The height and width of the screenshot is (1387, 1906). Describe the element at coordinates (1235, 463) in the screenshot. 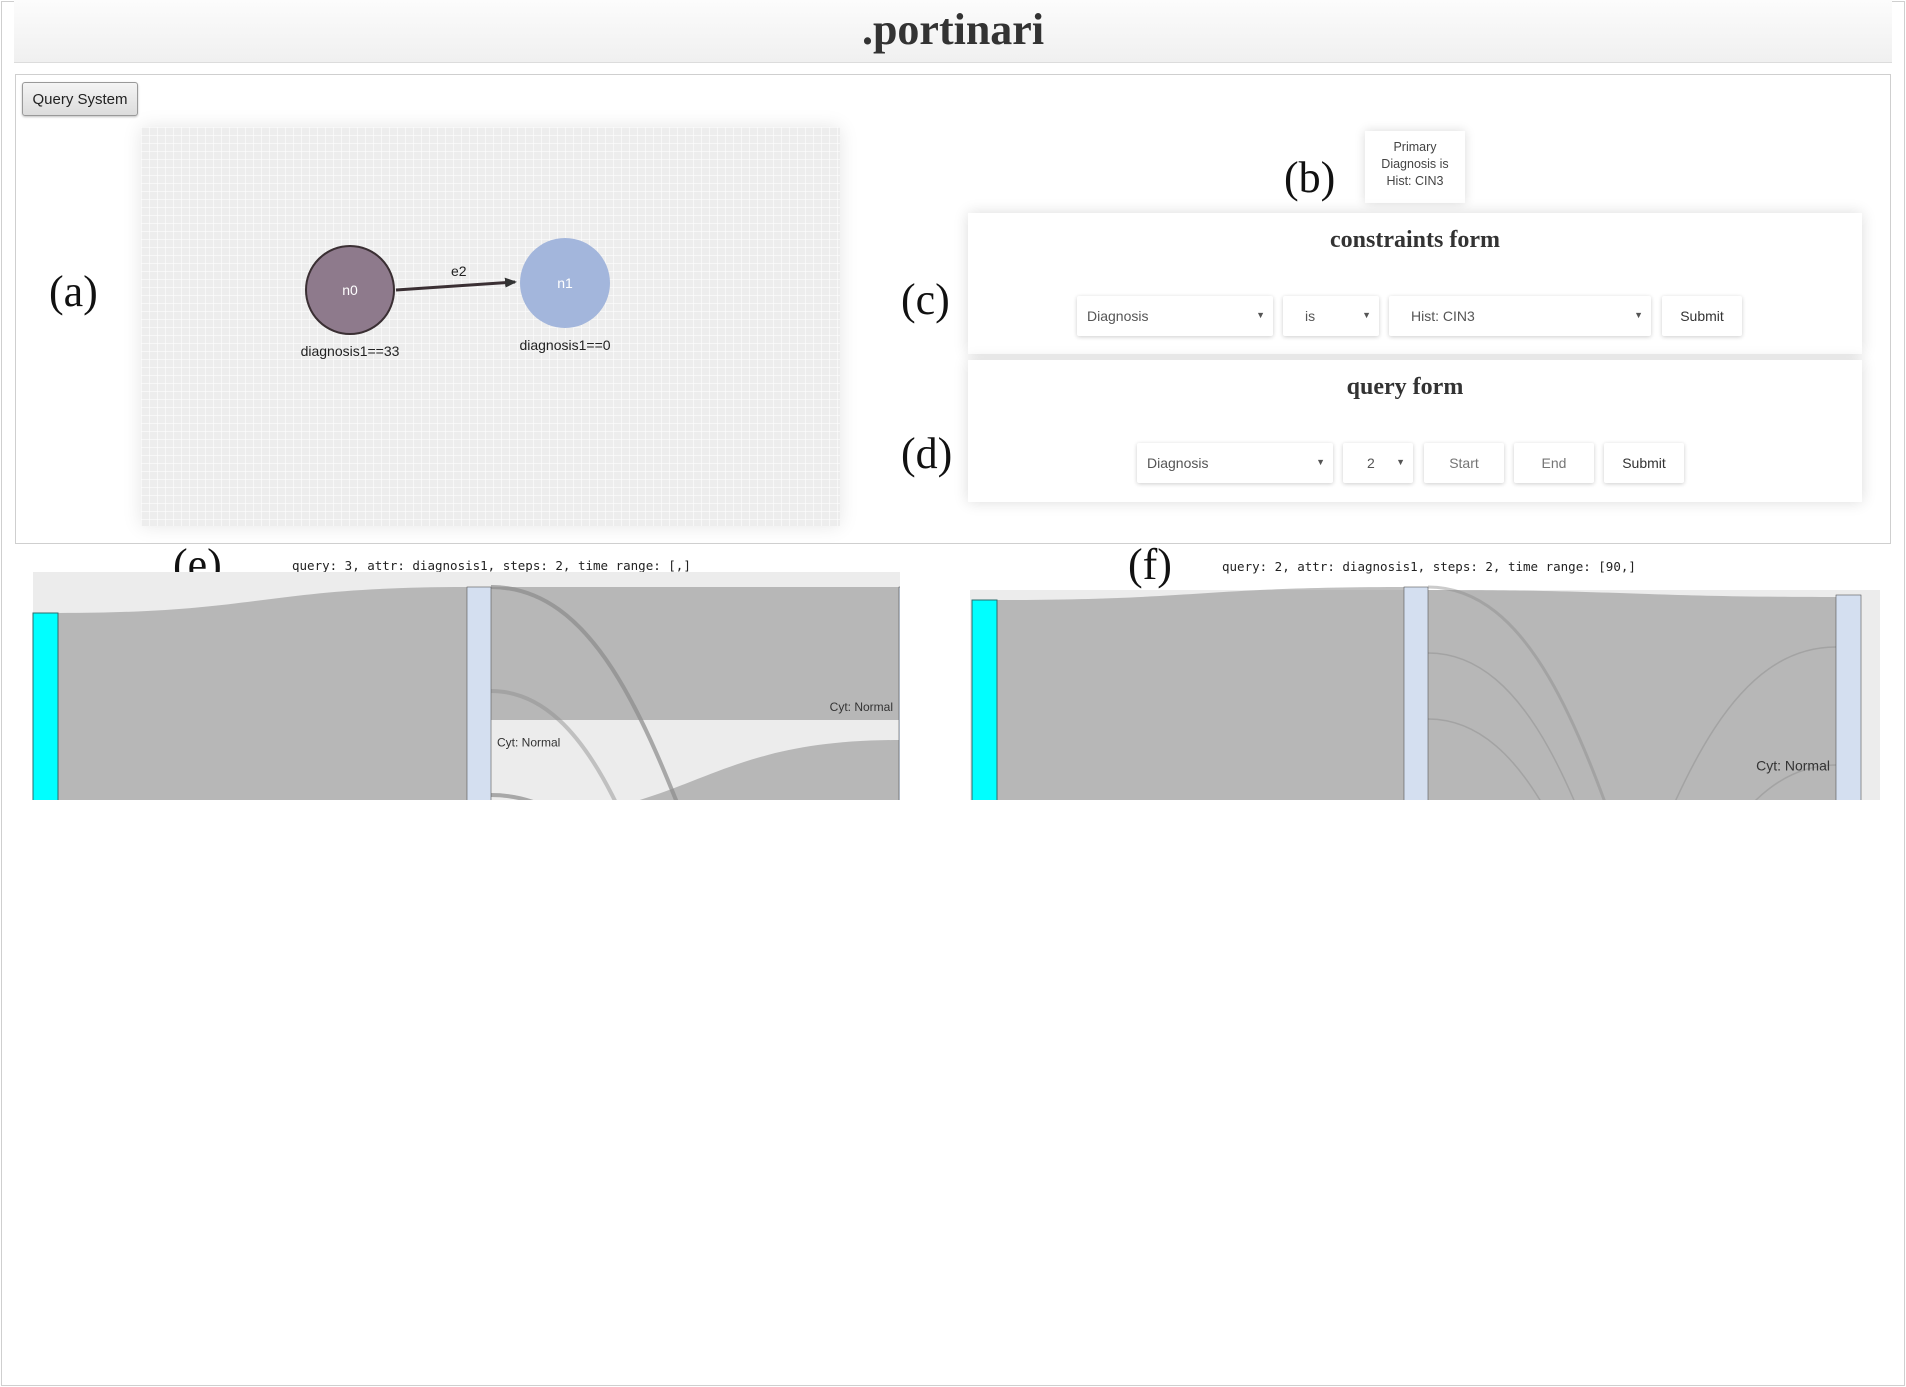

I see `query-attribute-select: Diagnosis ▼` at that location.